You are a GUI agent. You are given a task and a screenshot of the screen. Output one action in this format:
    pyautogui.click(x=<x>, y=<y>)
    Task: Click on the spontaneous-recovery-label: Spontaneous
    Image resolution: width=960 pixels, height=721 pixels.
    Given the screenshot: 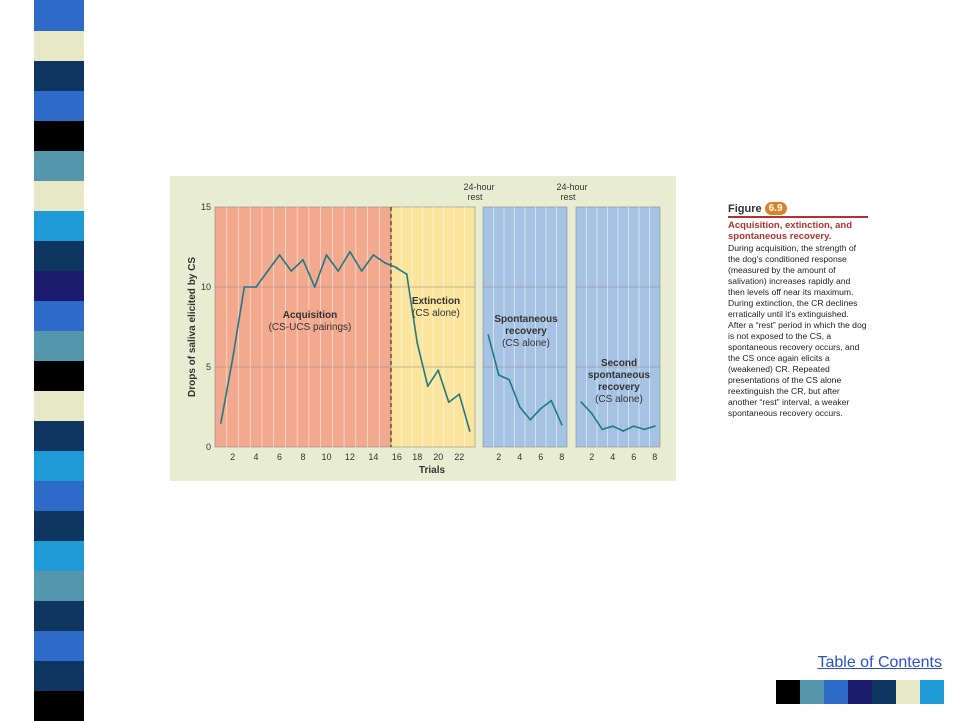 What is the action you would take?
    pyautogui.click(x=526, y=319)
    